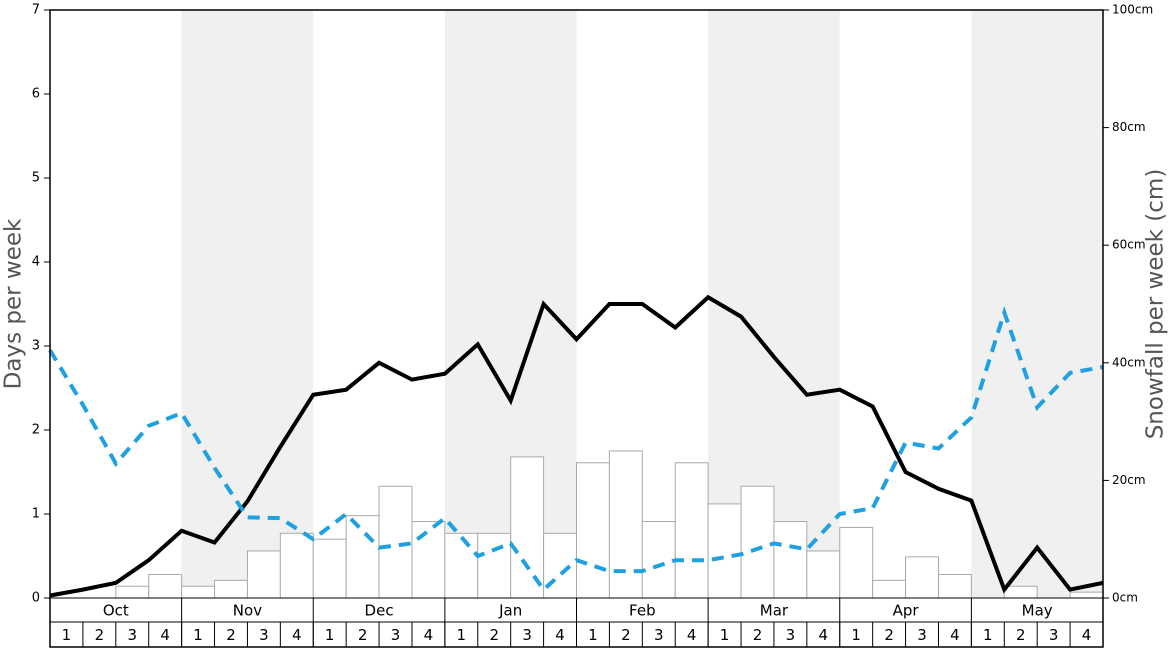 This screenshot has width=1168, height=648. I want to click on y-tick-label: 7, so click(36, 10).